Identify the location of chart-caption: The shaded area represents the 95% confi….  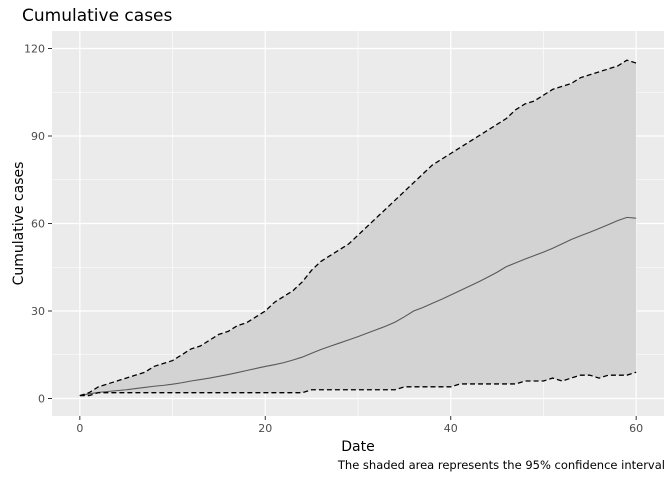
(501, 465).